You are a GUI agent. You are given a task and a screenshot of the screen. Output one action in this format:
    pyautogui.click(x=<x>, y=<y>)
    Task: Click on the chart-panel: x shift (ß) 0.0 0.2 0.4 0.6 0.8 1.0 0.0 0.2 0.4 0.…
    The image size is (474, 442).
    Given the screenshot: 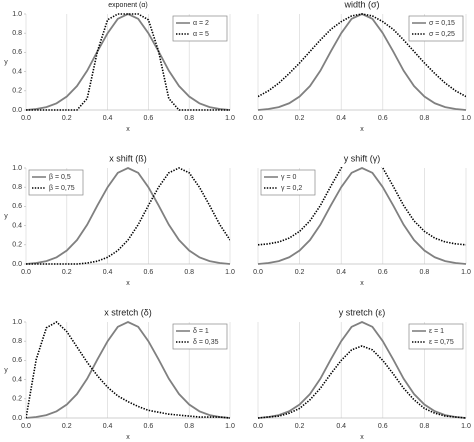 What is the action you would take?
    pyautogui.click(x=119, y=219)
    